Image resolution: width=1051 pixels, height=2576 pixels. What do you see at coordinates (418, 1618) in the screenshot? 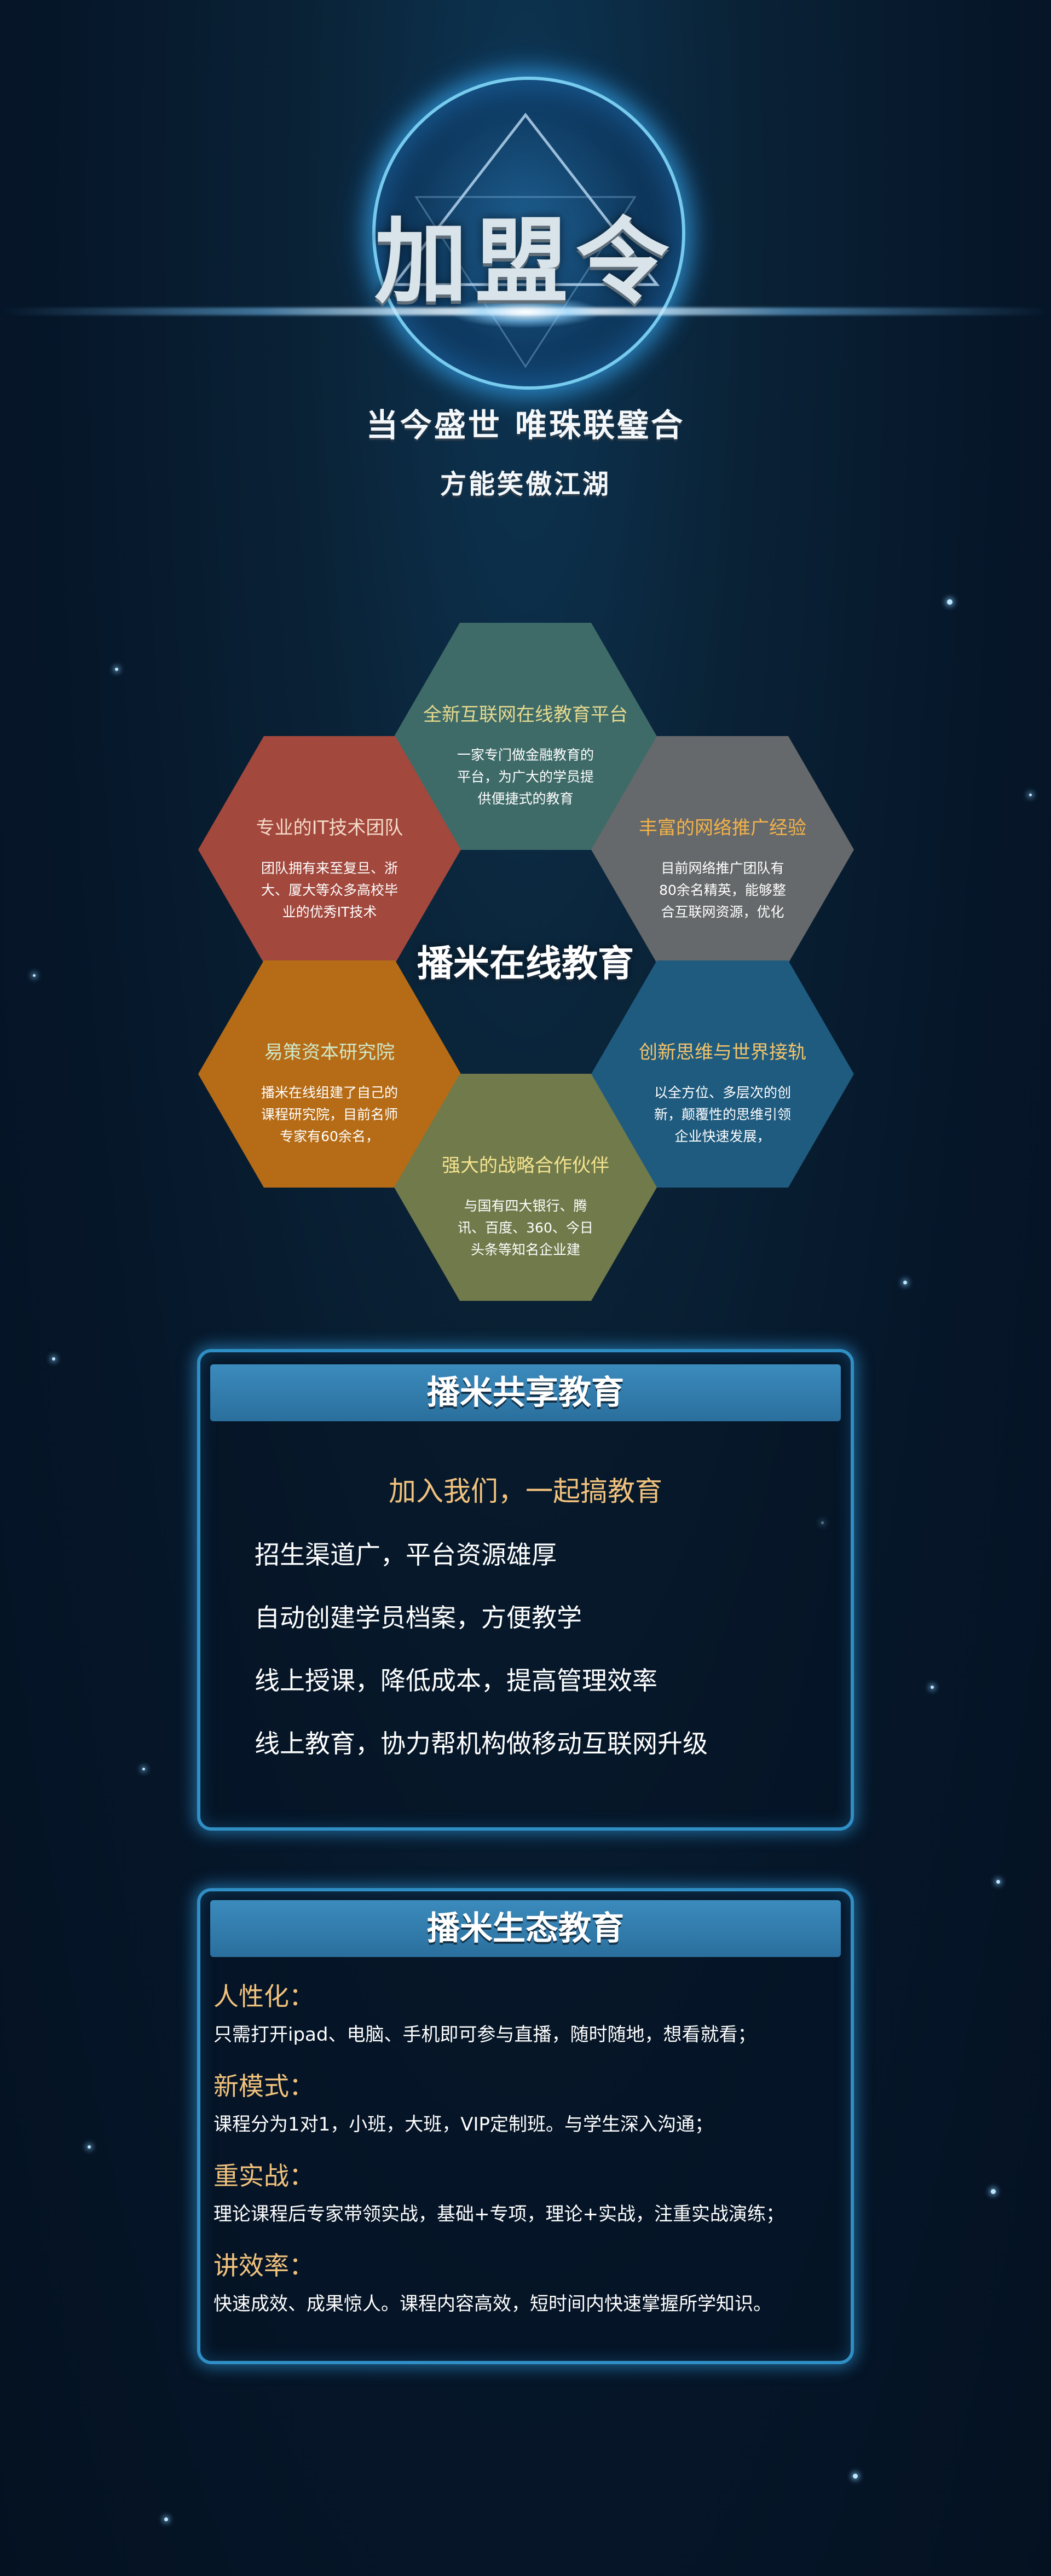
I see `list-item: 自动创建学员档案，方便教学` at bounding box center [418, 1618].